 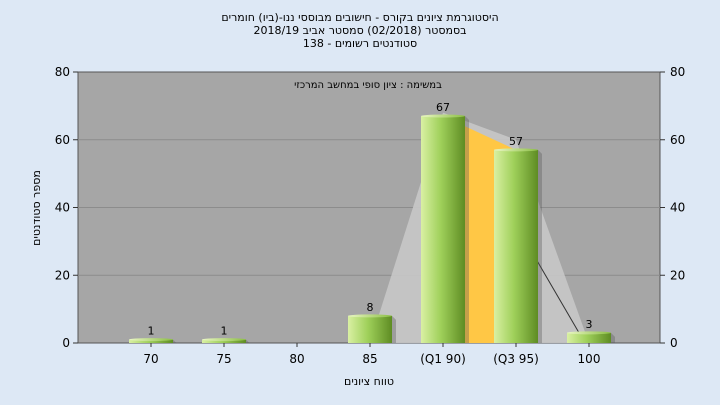 I want to click on bar-value-label: 57, so click(x=516, y=141).